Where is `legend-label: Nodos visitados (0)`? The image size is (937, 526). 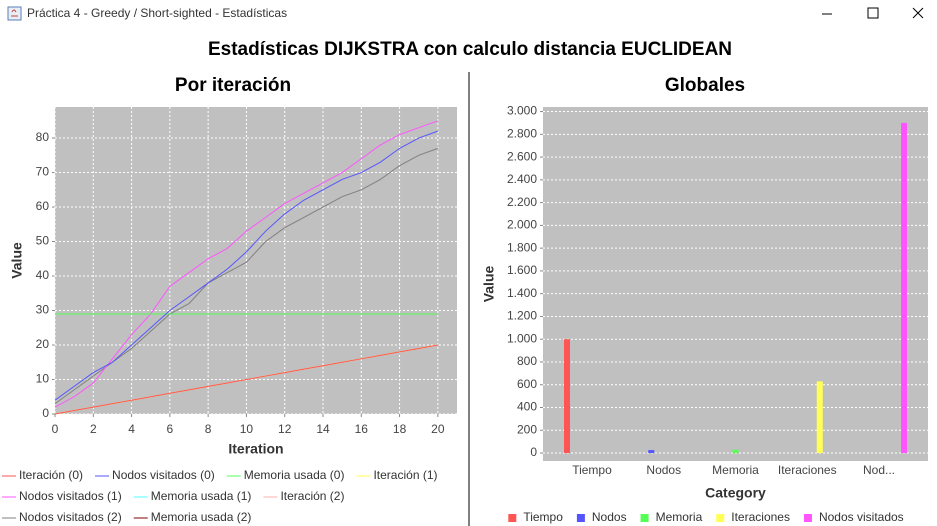 legend-label: Nodos visitados (0) is located at coordinates (163, 475).